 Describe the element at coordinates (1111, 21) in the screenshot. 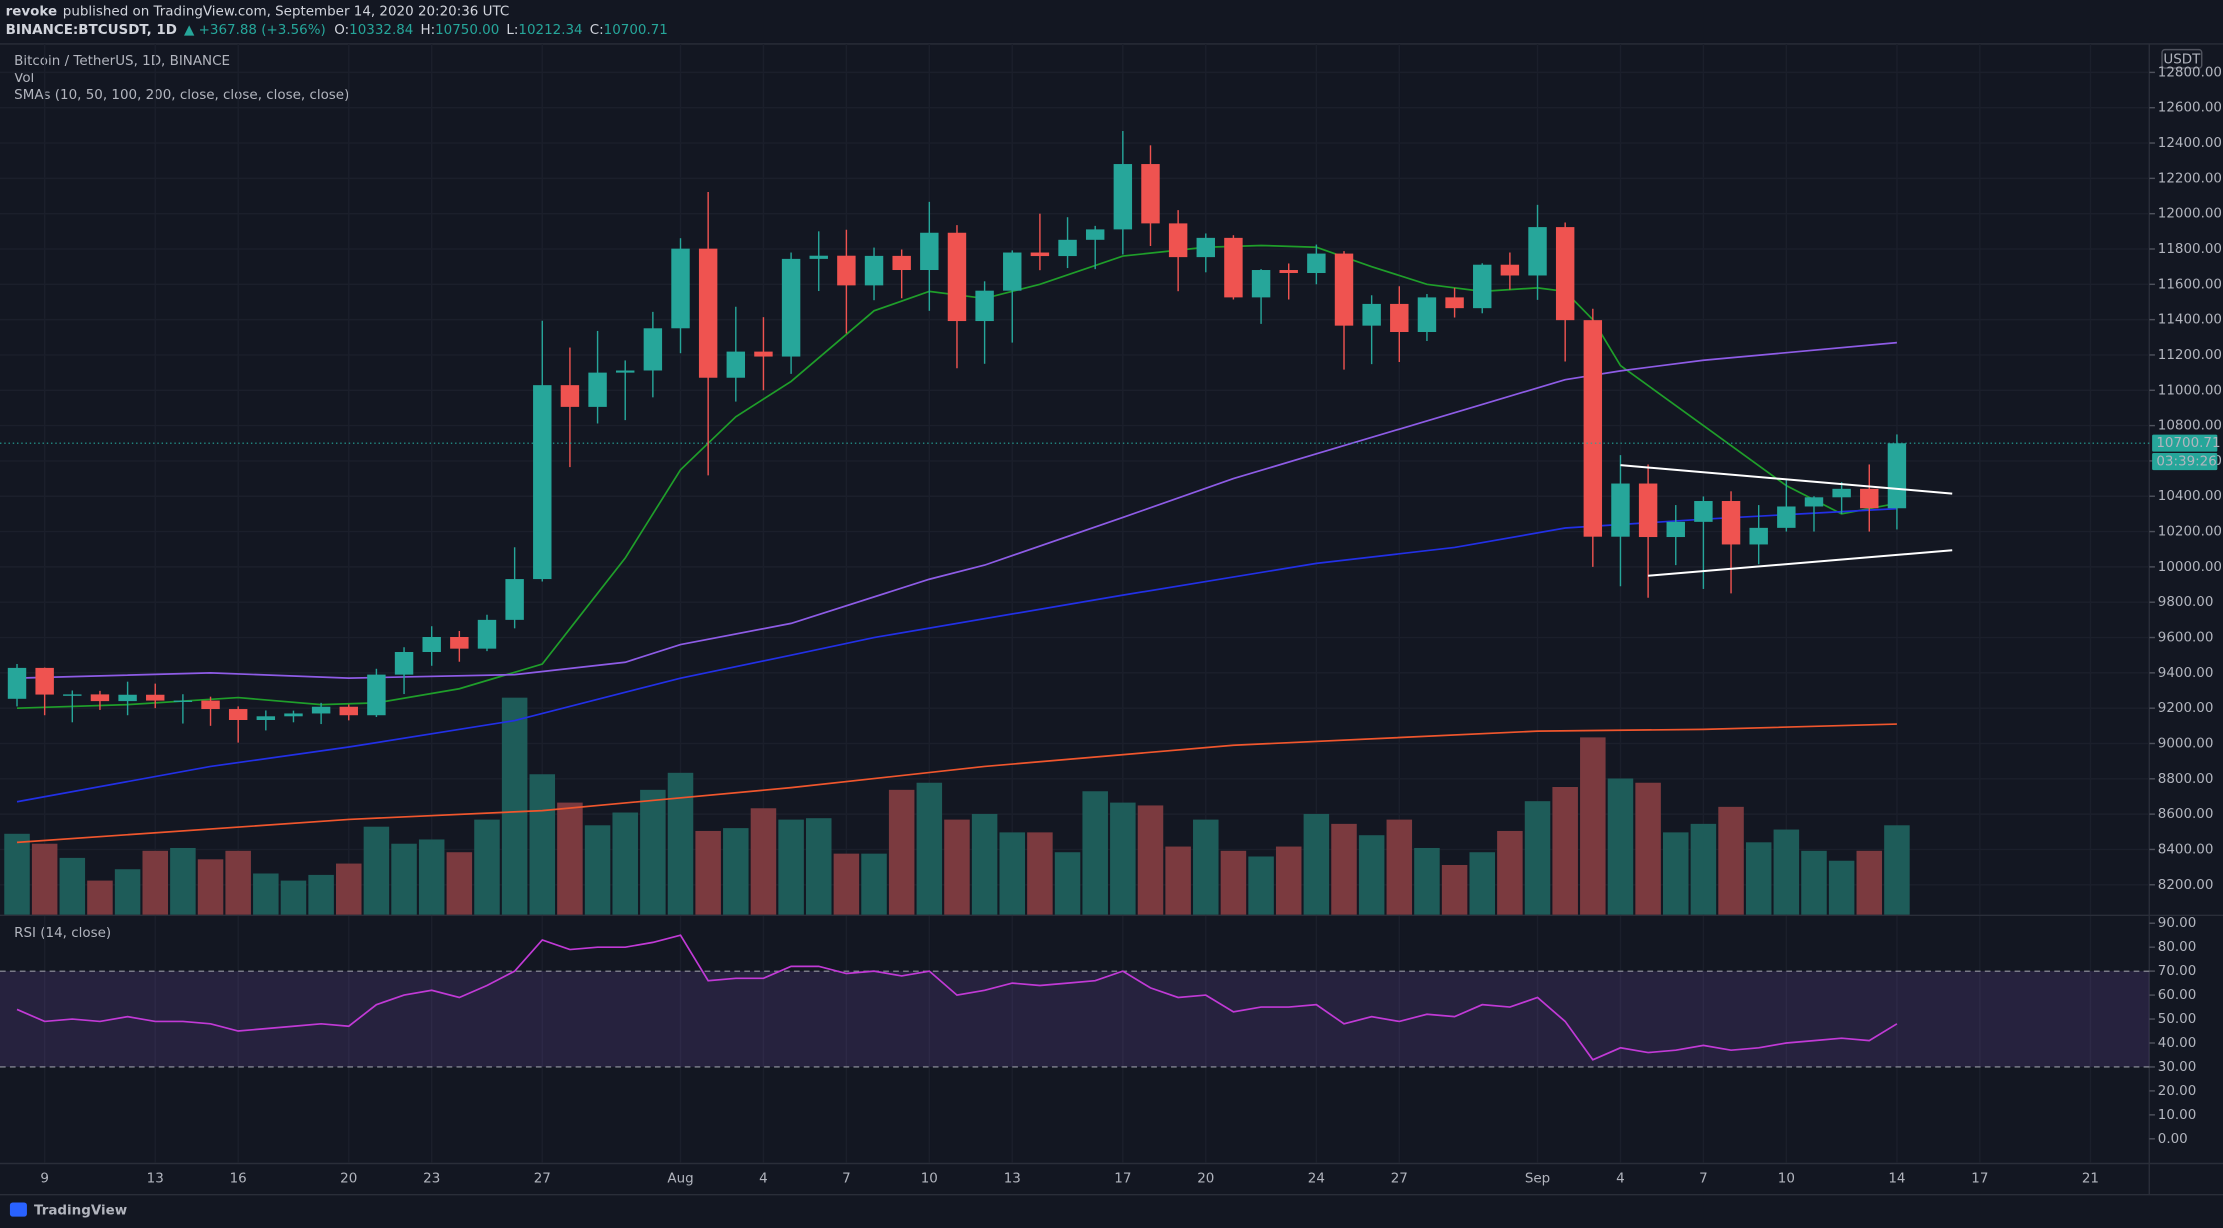

I see `header-bar` at that location.